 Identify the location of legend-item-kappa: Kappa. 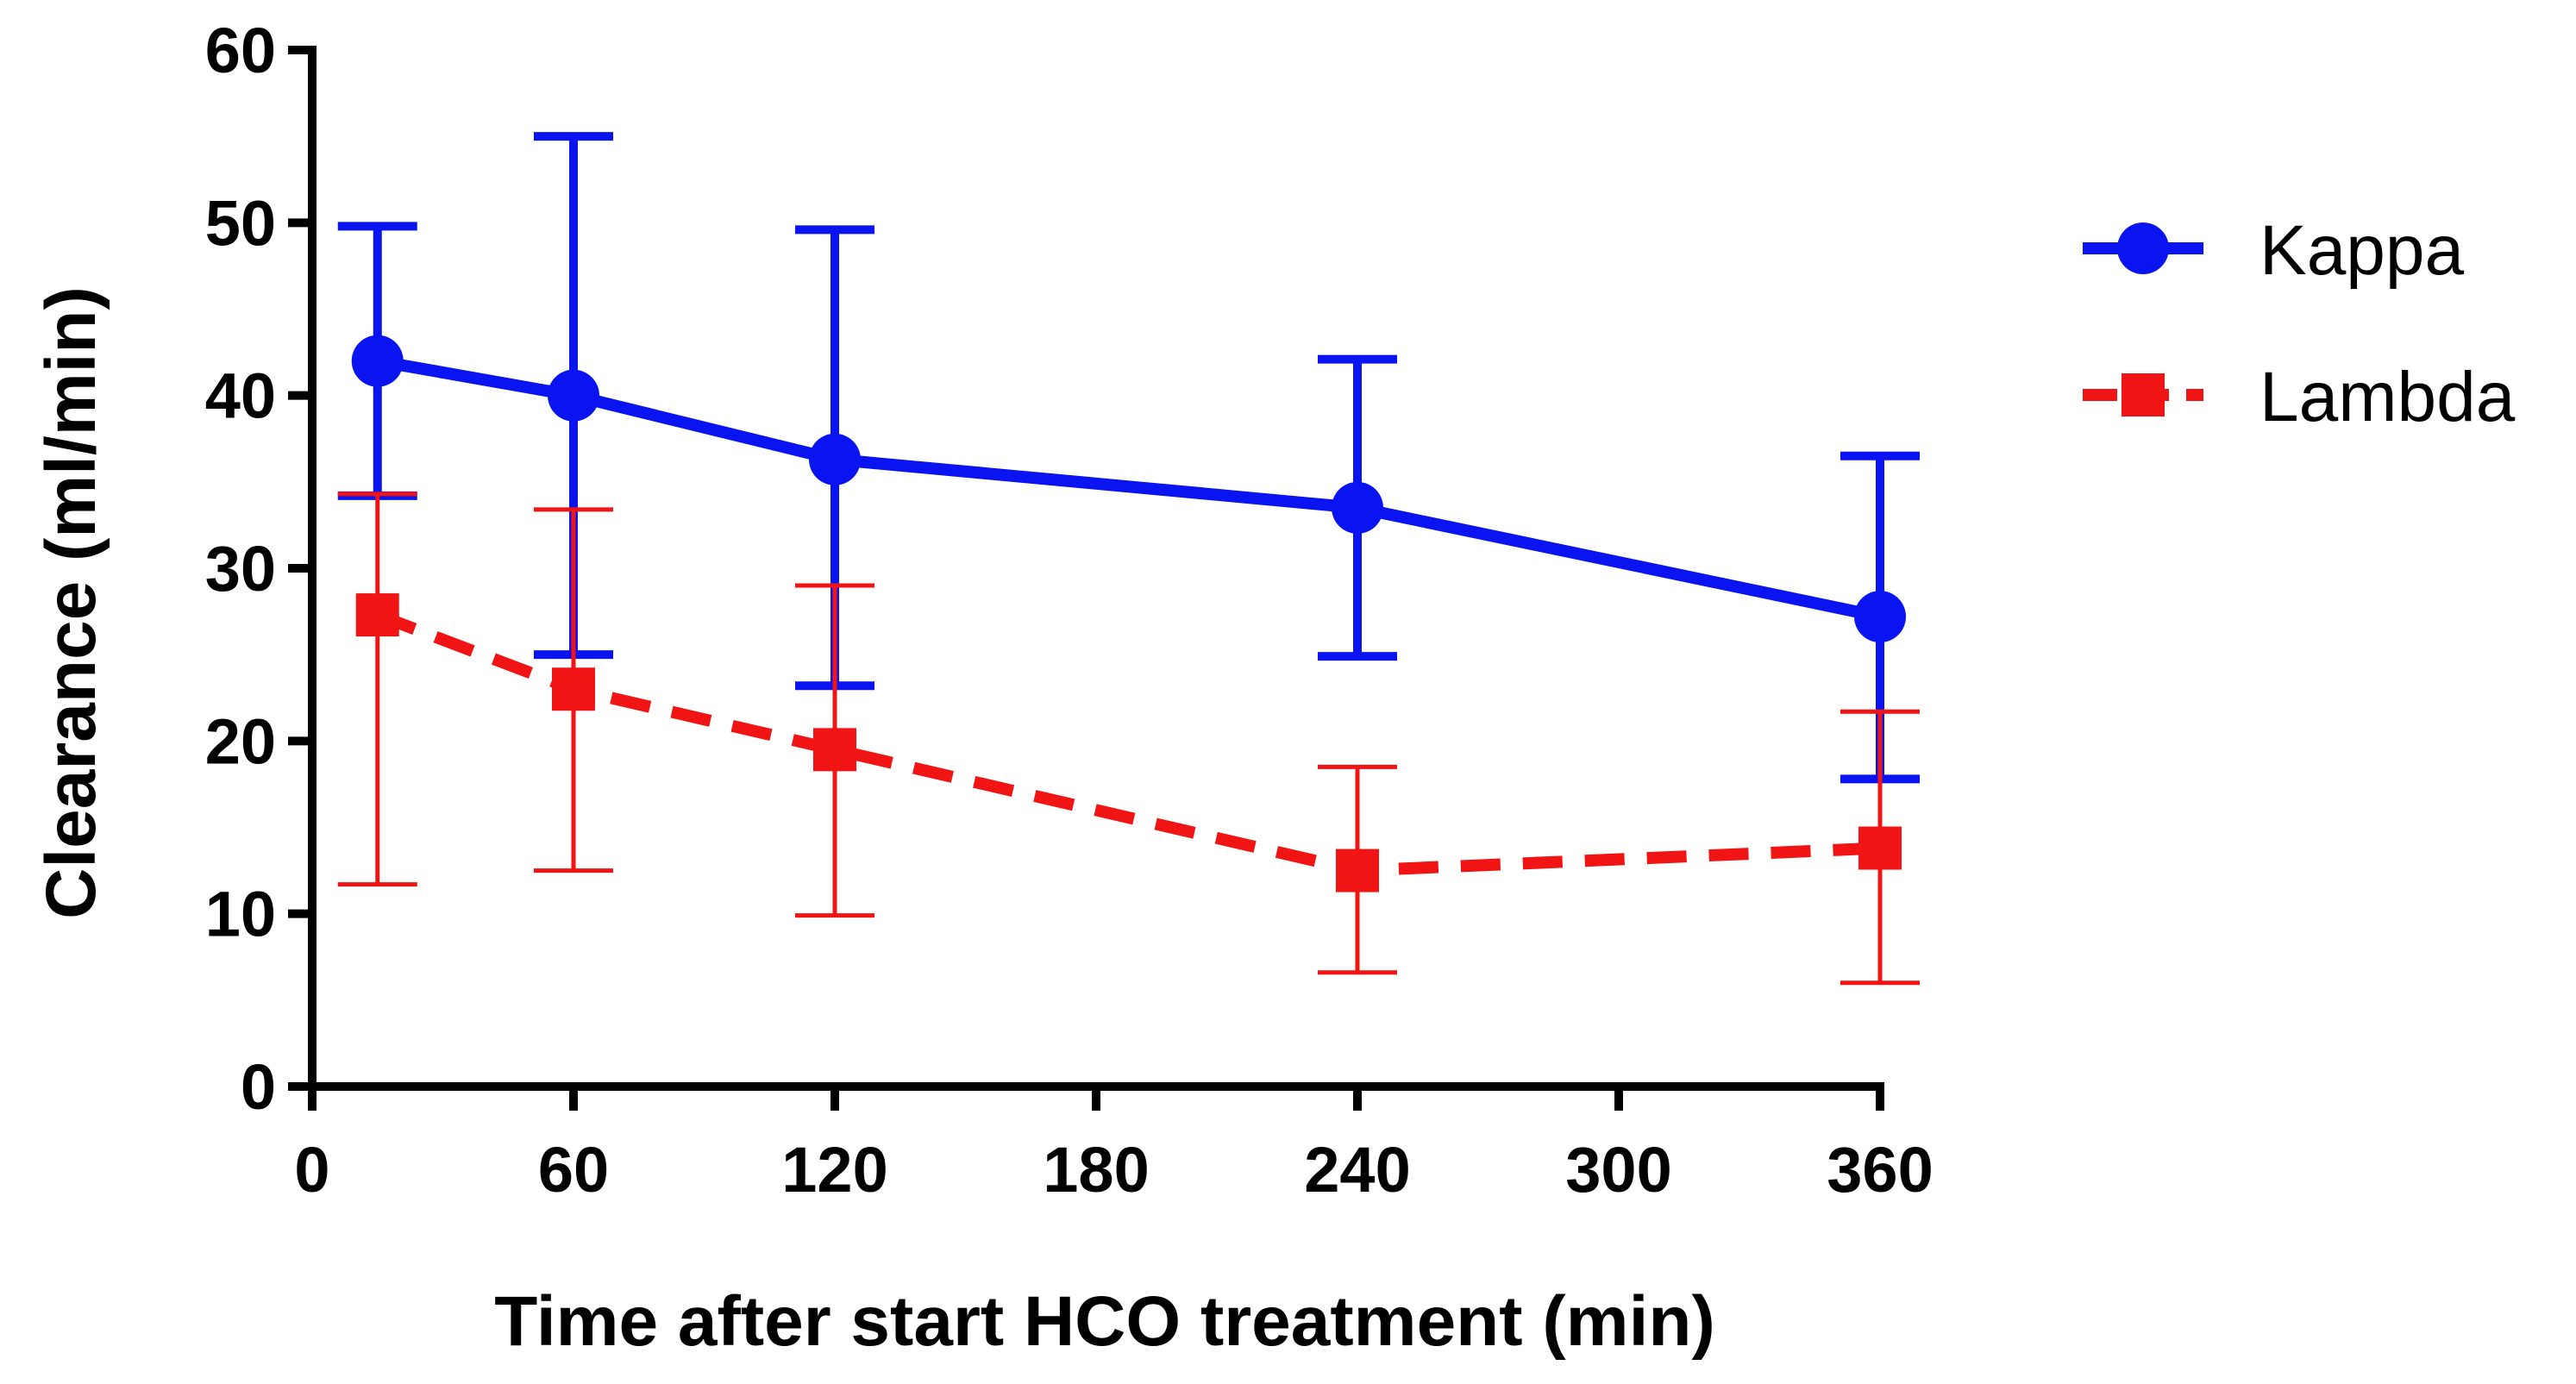
(2274, 250).